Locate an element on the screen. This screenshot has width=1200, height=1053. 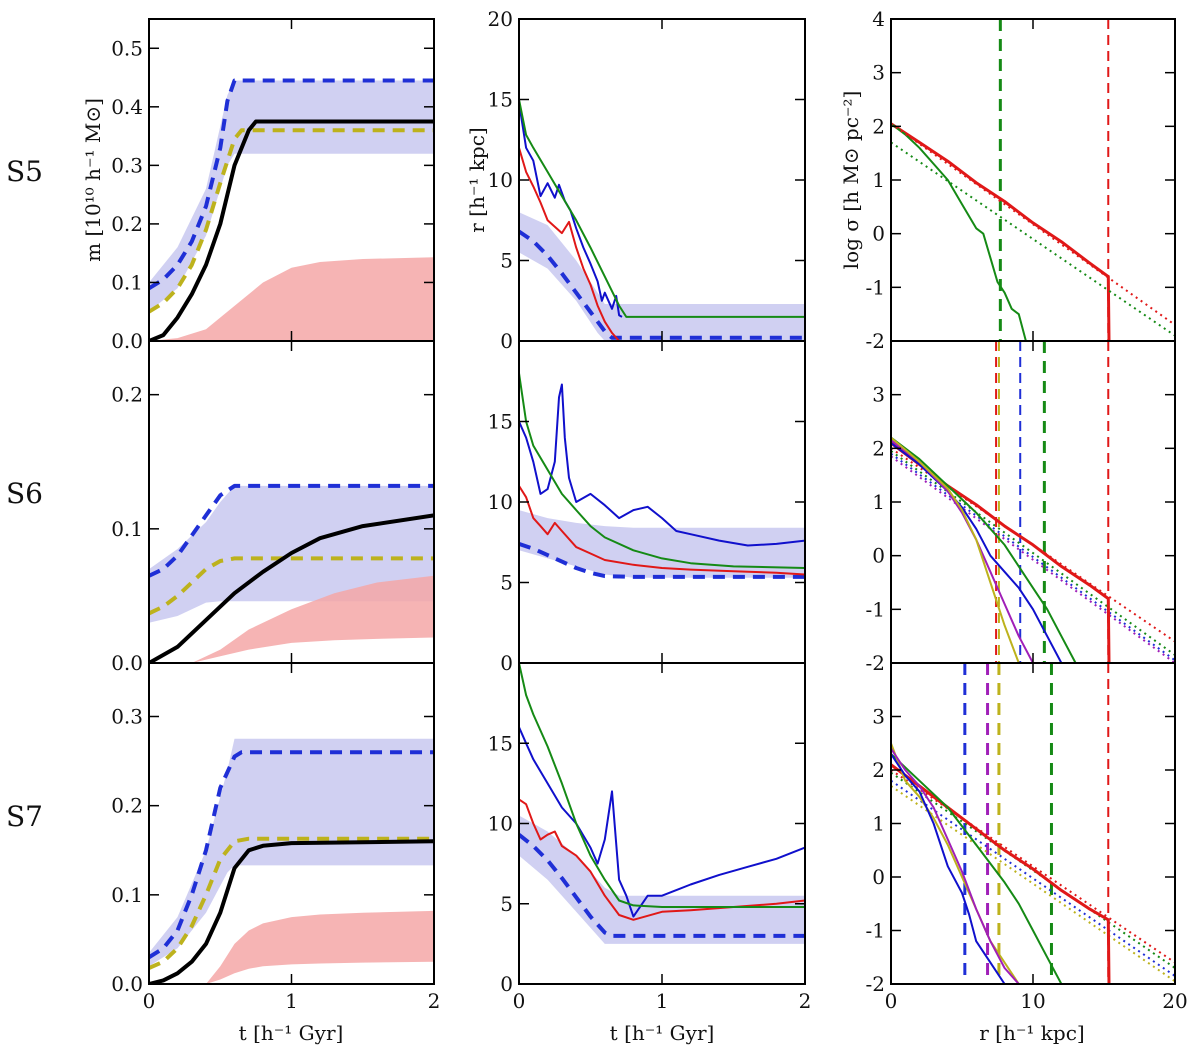
S6-profile-ytick-label: 0 is located at coordinates (878, 556).